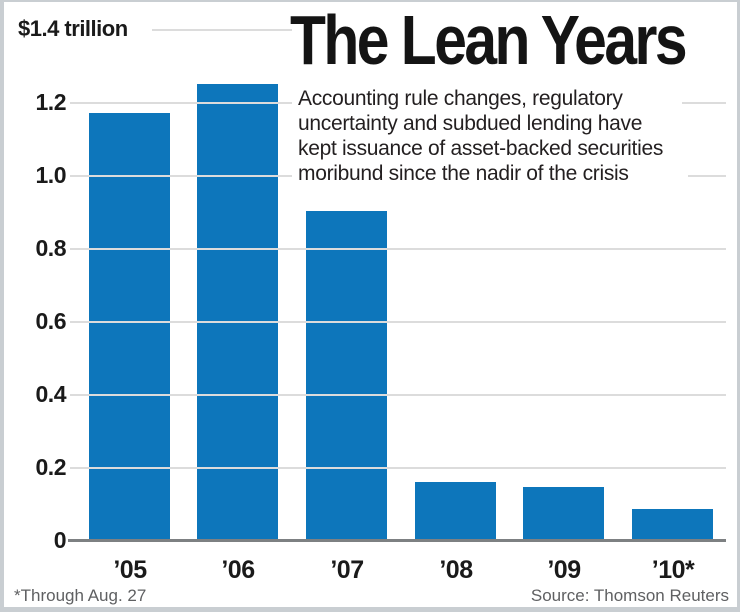 This screenshot has height=612, width=740. I want to click on x-tick-label: ’07, so click(347, 570).